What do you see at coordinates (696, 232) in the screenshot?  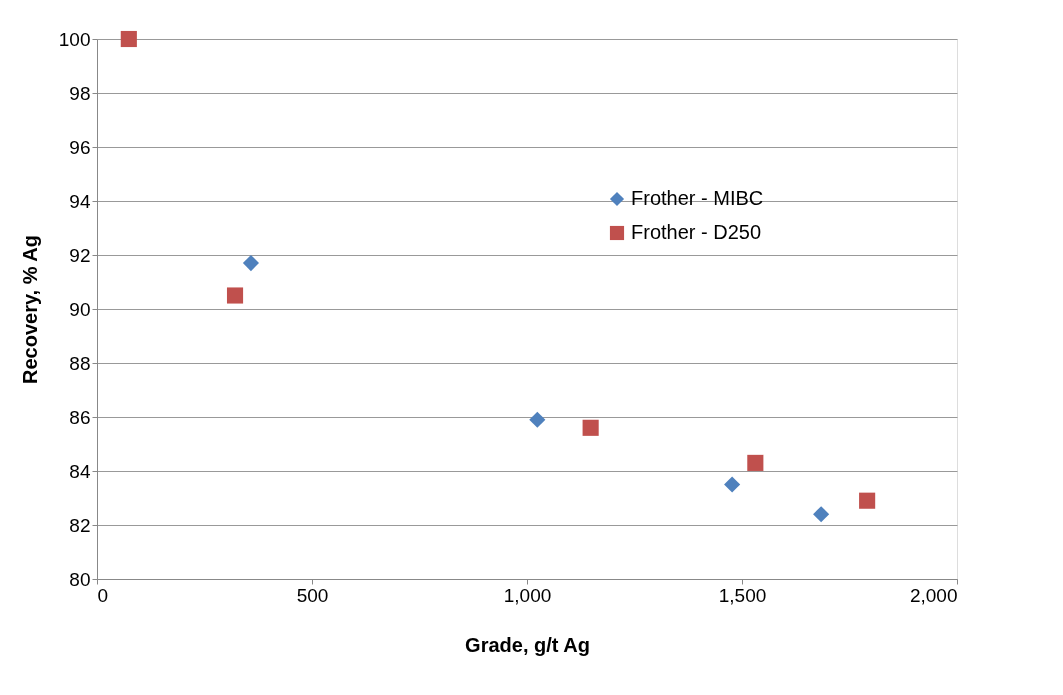 I see `legend-label: Frother - D250` at bounding box center [696, 232].